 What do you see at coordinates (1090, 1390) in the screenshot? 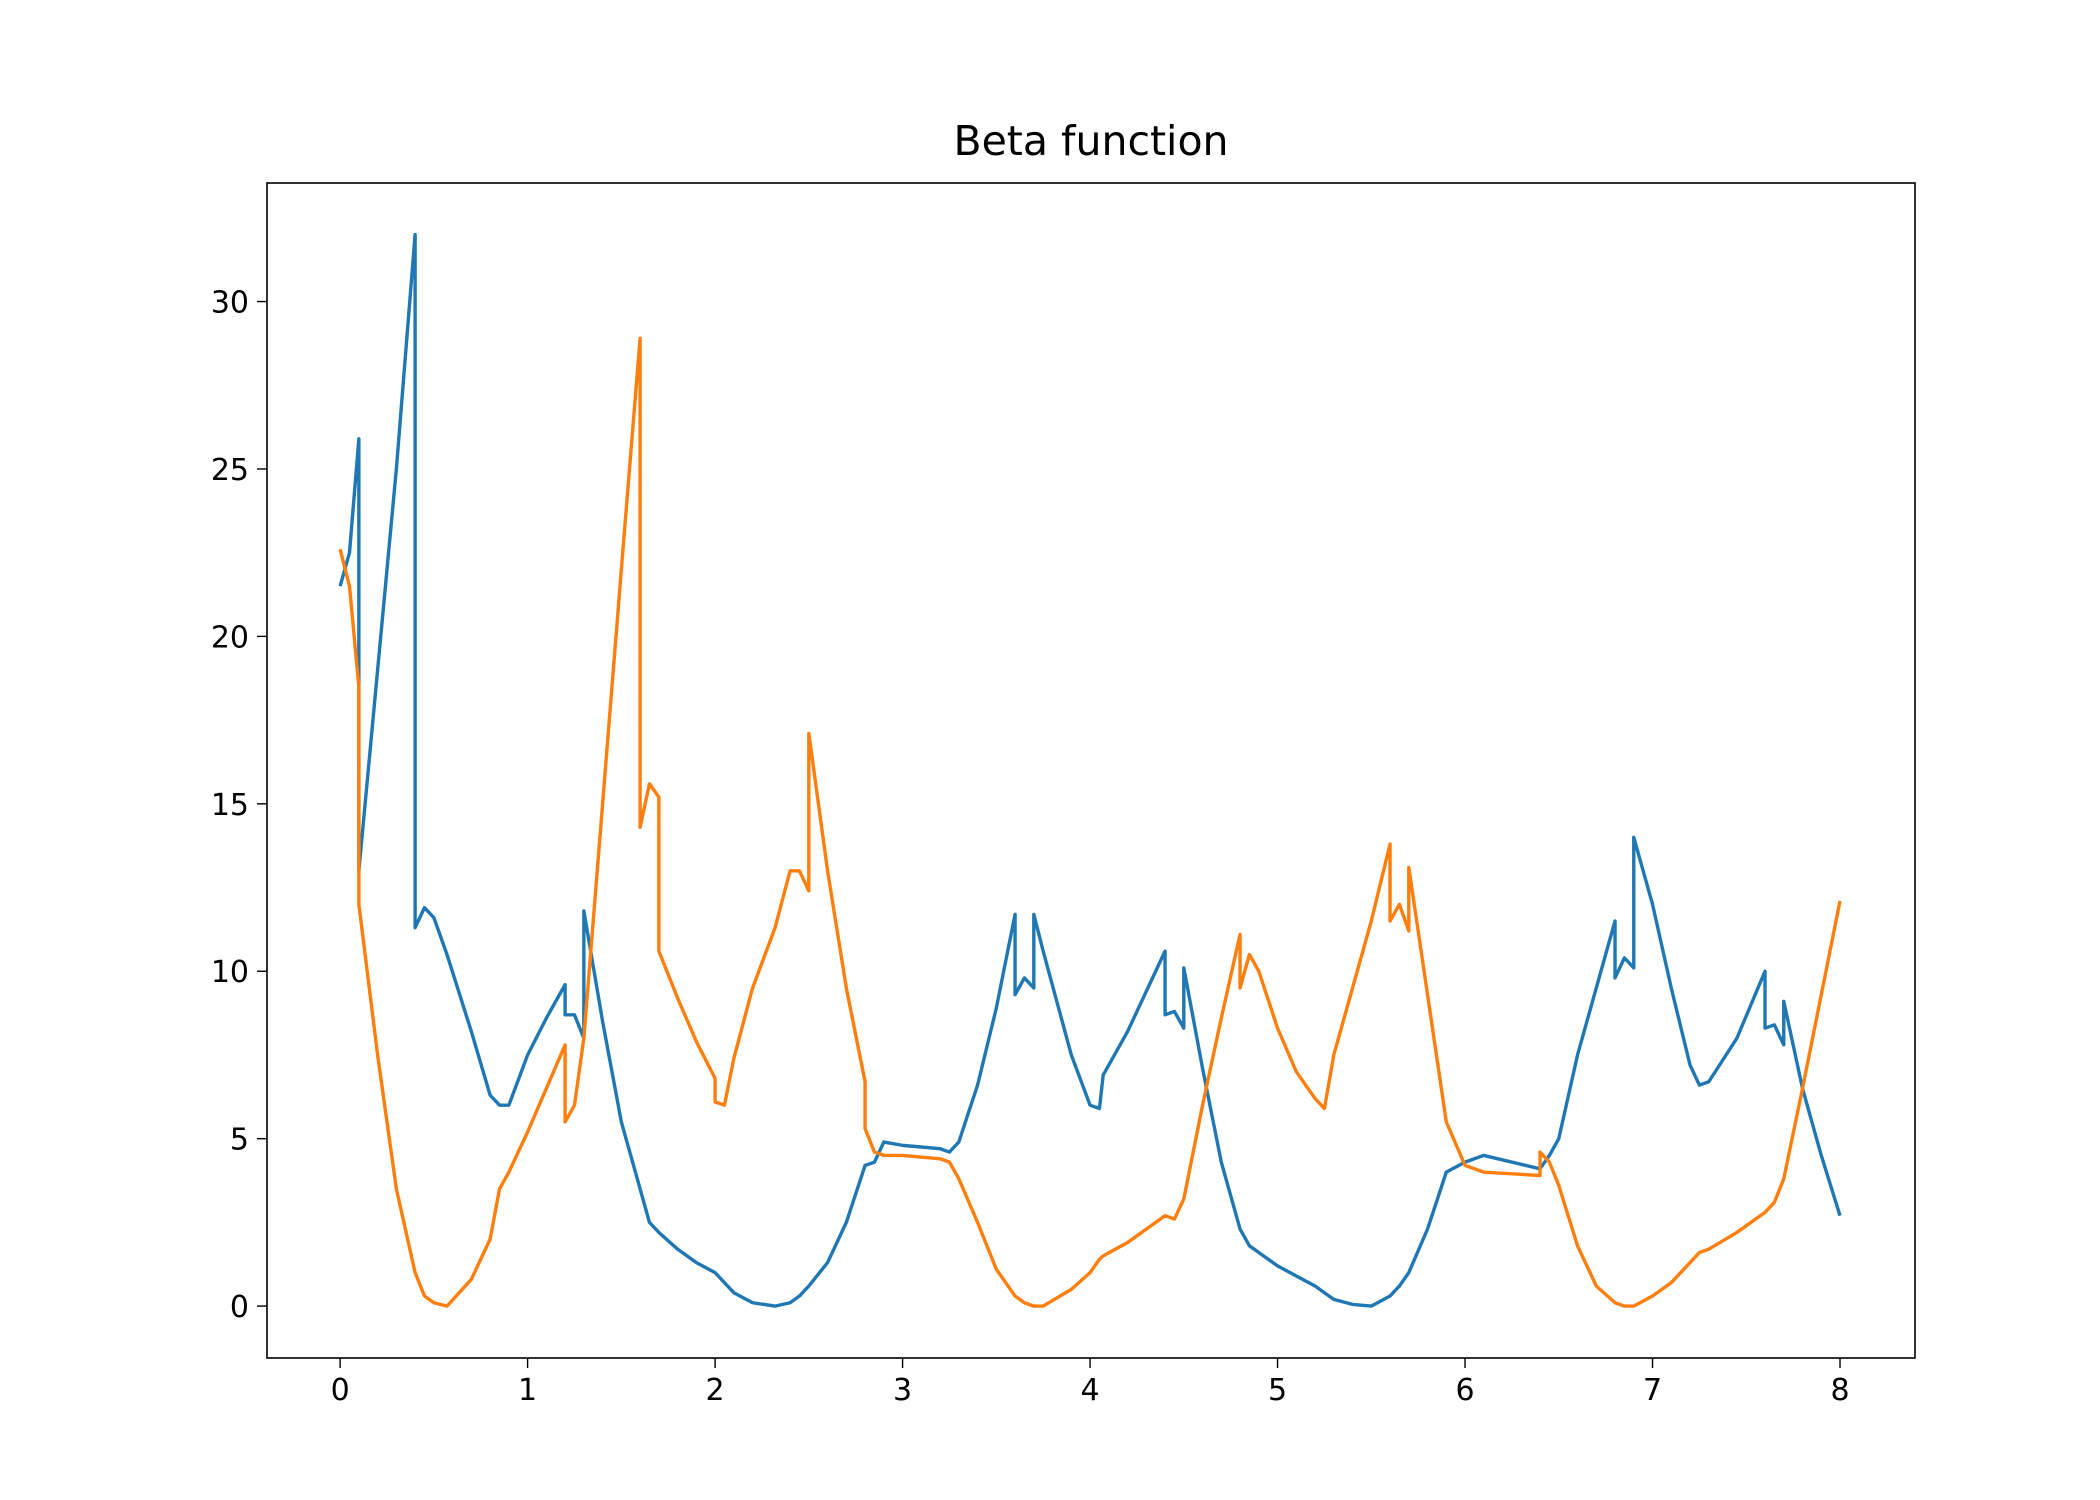
I see `x-tick-label: 4` at bounding box center [1090, 1390].